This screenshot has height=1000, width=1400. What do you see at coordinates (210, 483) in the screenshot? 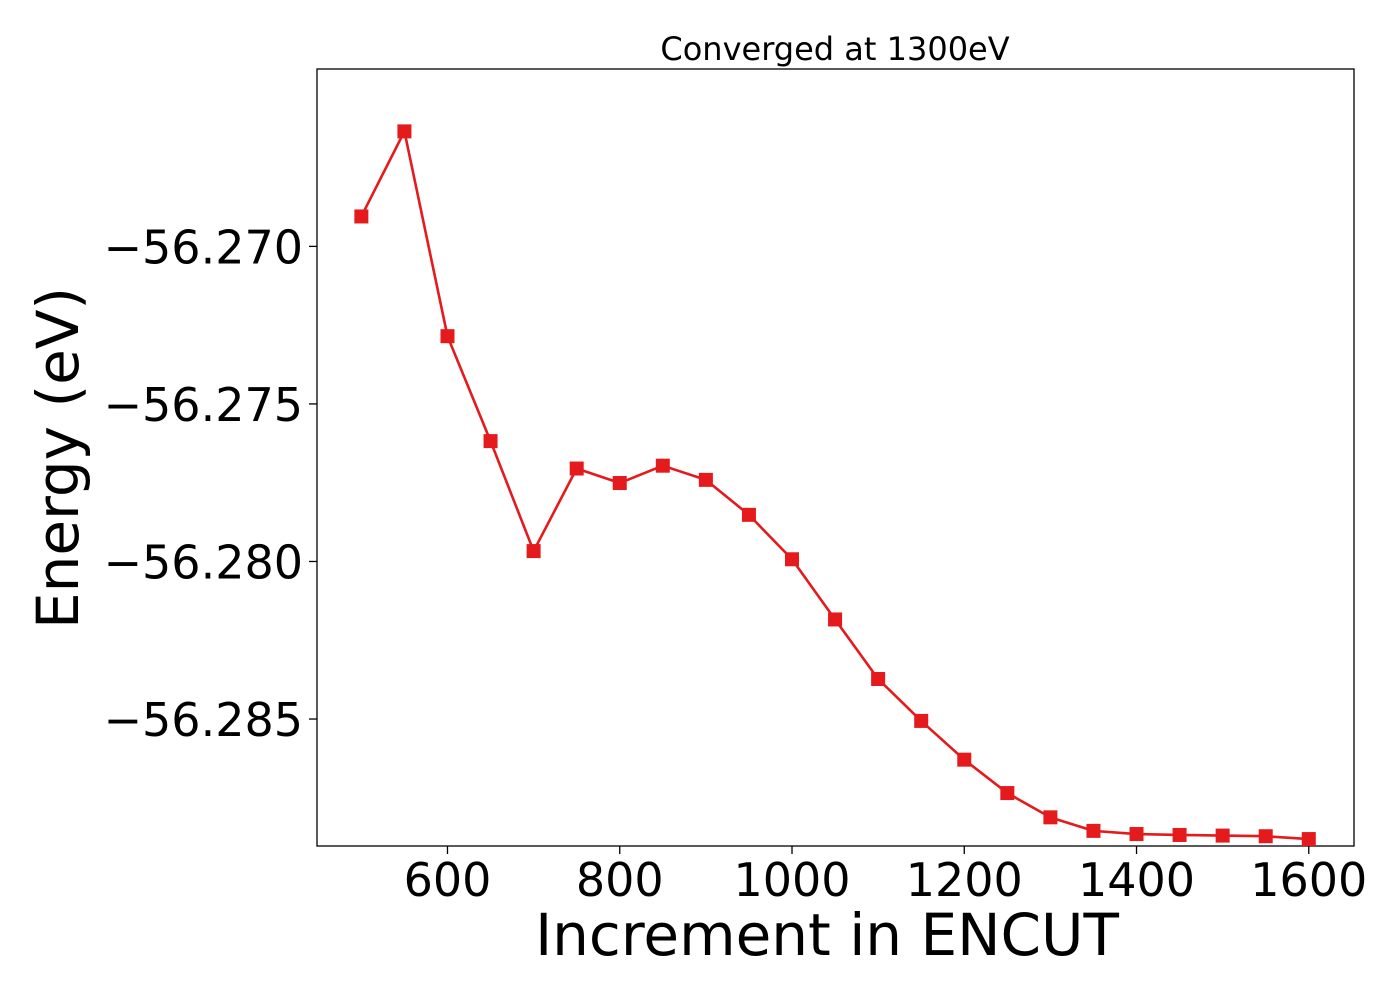
I see `y-axis: −56.270 −56.275 −56.280 −56.285` at bounding box center [210, 483].